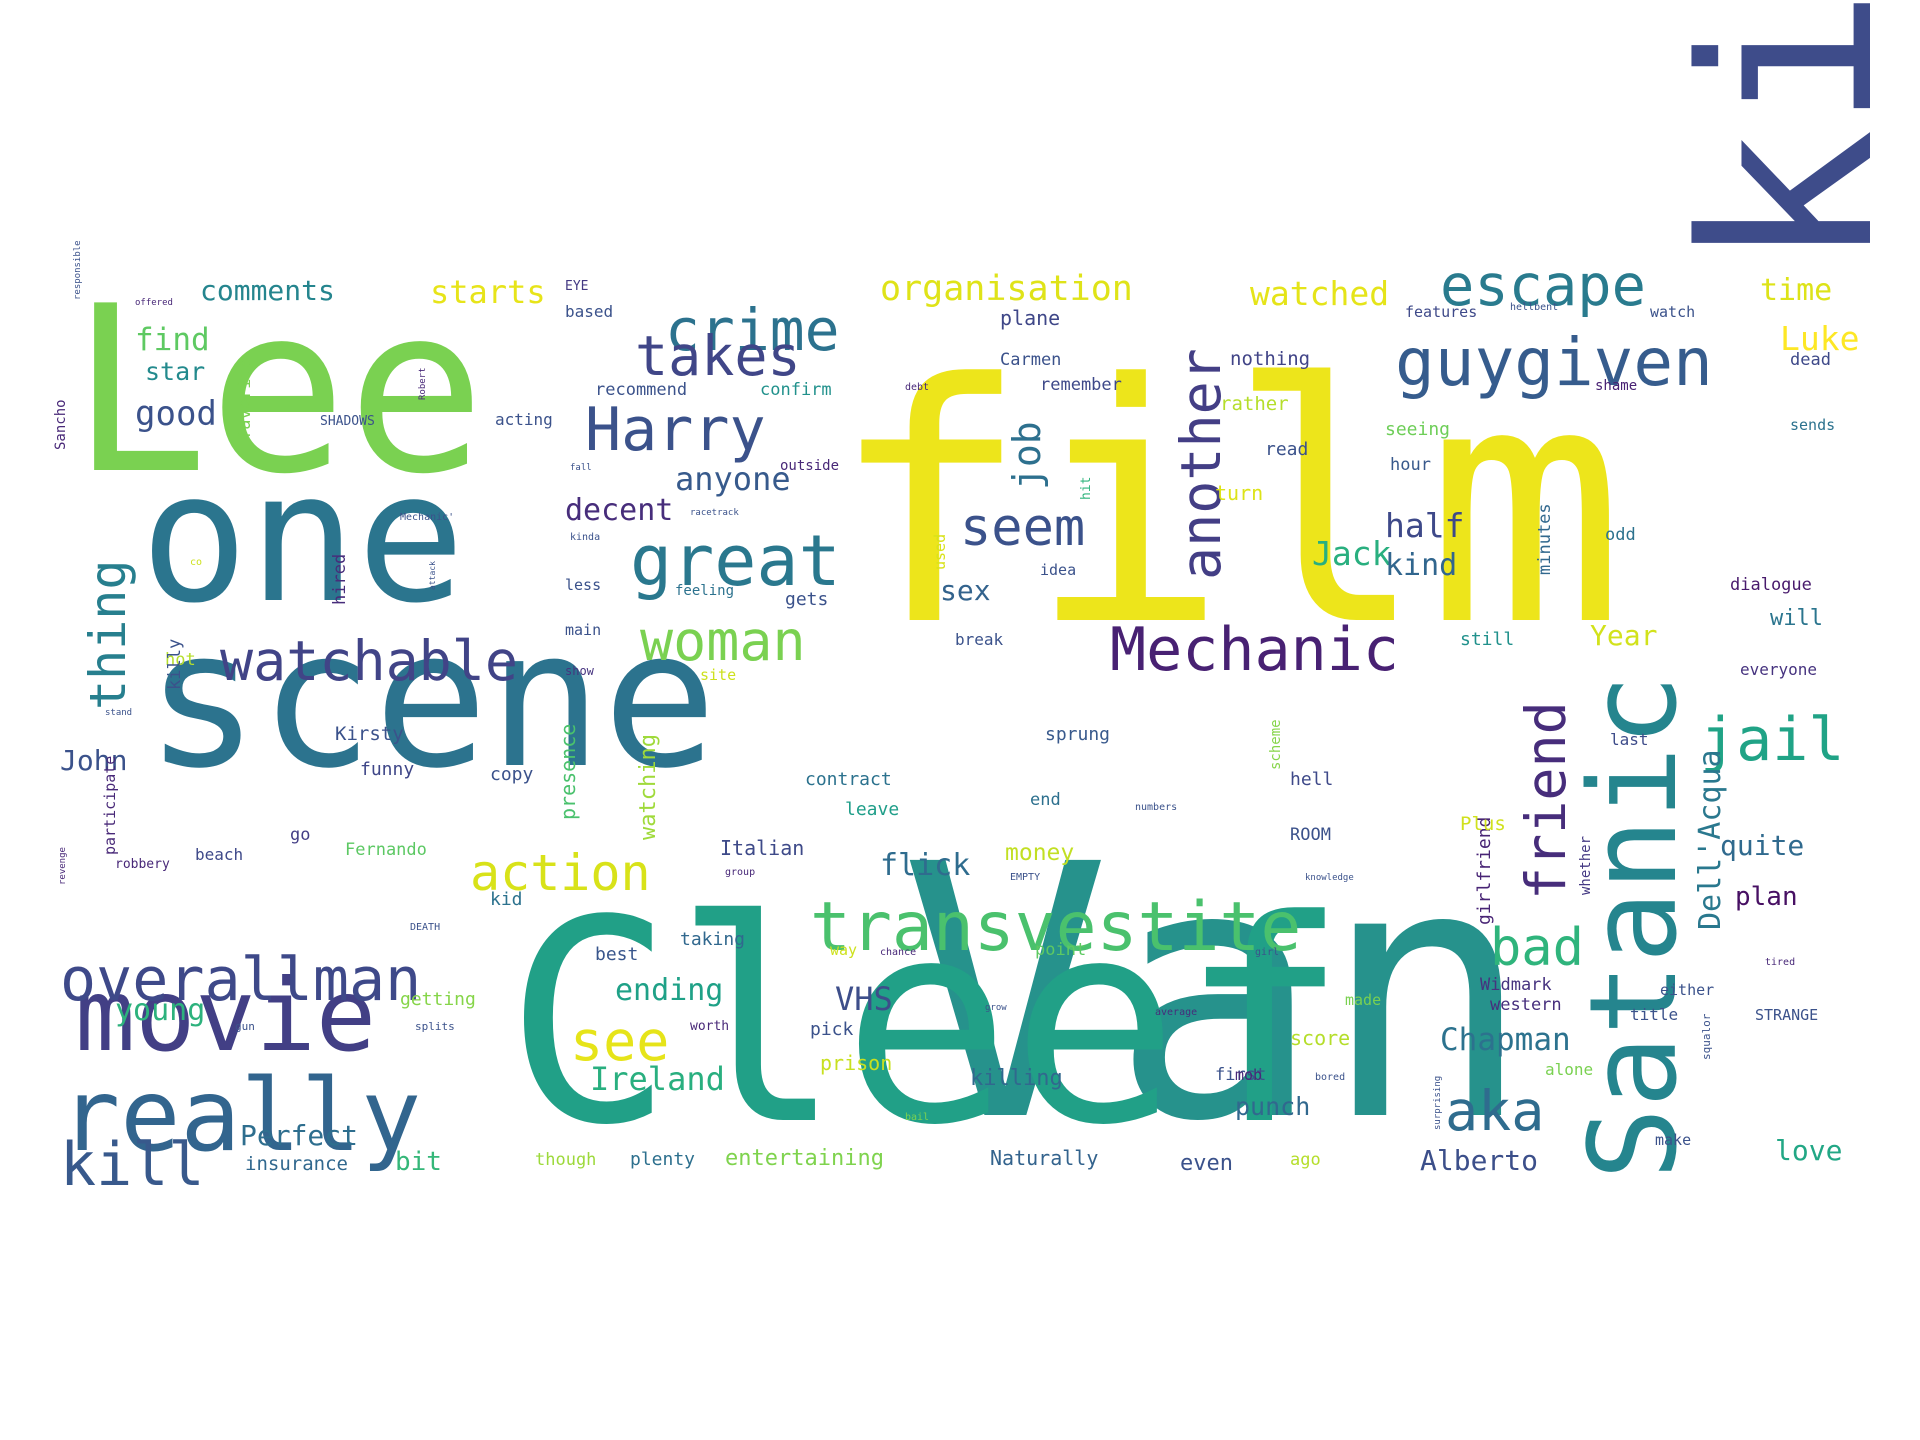 This screenshot has width=1920, height=1440. Describe the element at coordinates (1176, 1012) in the screenshot. I see `cloud-word-average: average` at that location.